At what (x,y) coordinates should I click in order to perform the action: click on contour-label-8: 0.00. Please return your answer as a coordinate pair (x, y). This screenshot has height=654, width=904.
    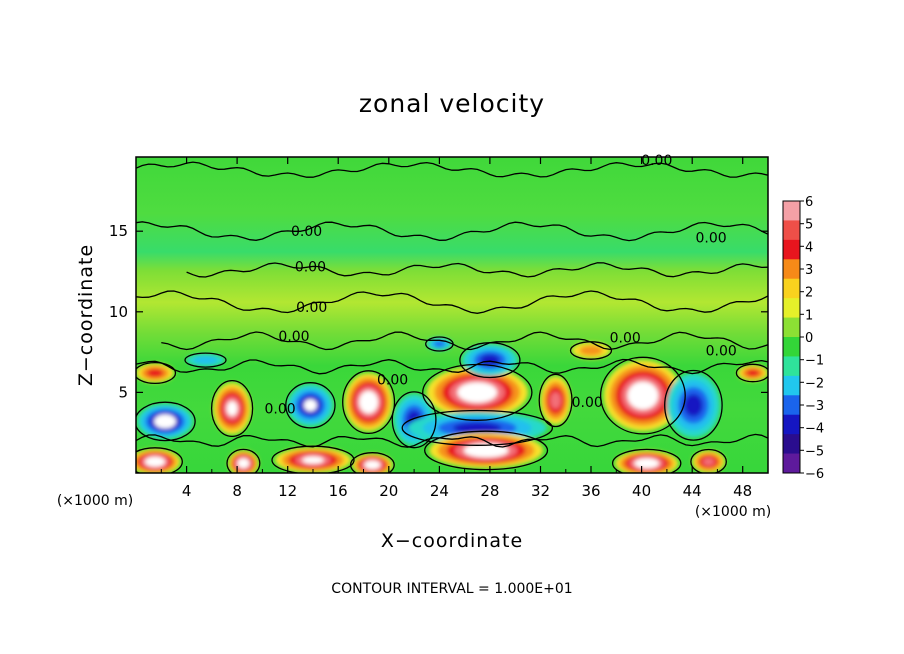
    Looking at the image, I should click on (392, 381).